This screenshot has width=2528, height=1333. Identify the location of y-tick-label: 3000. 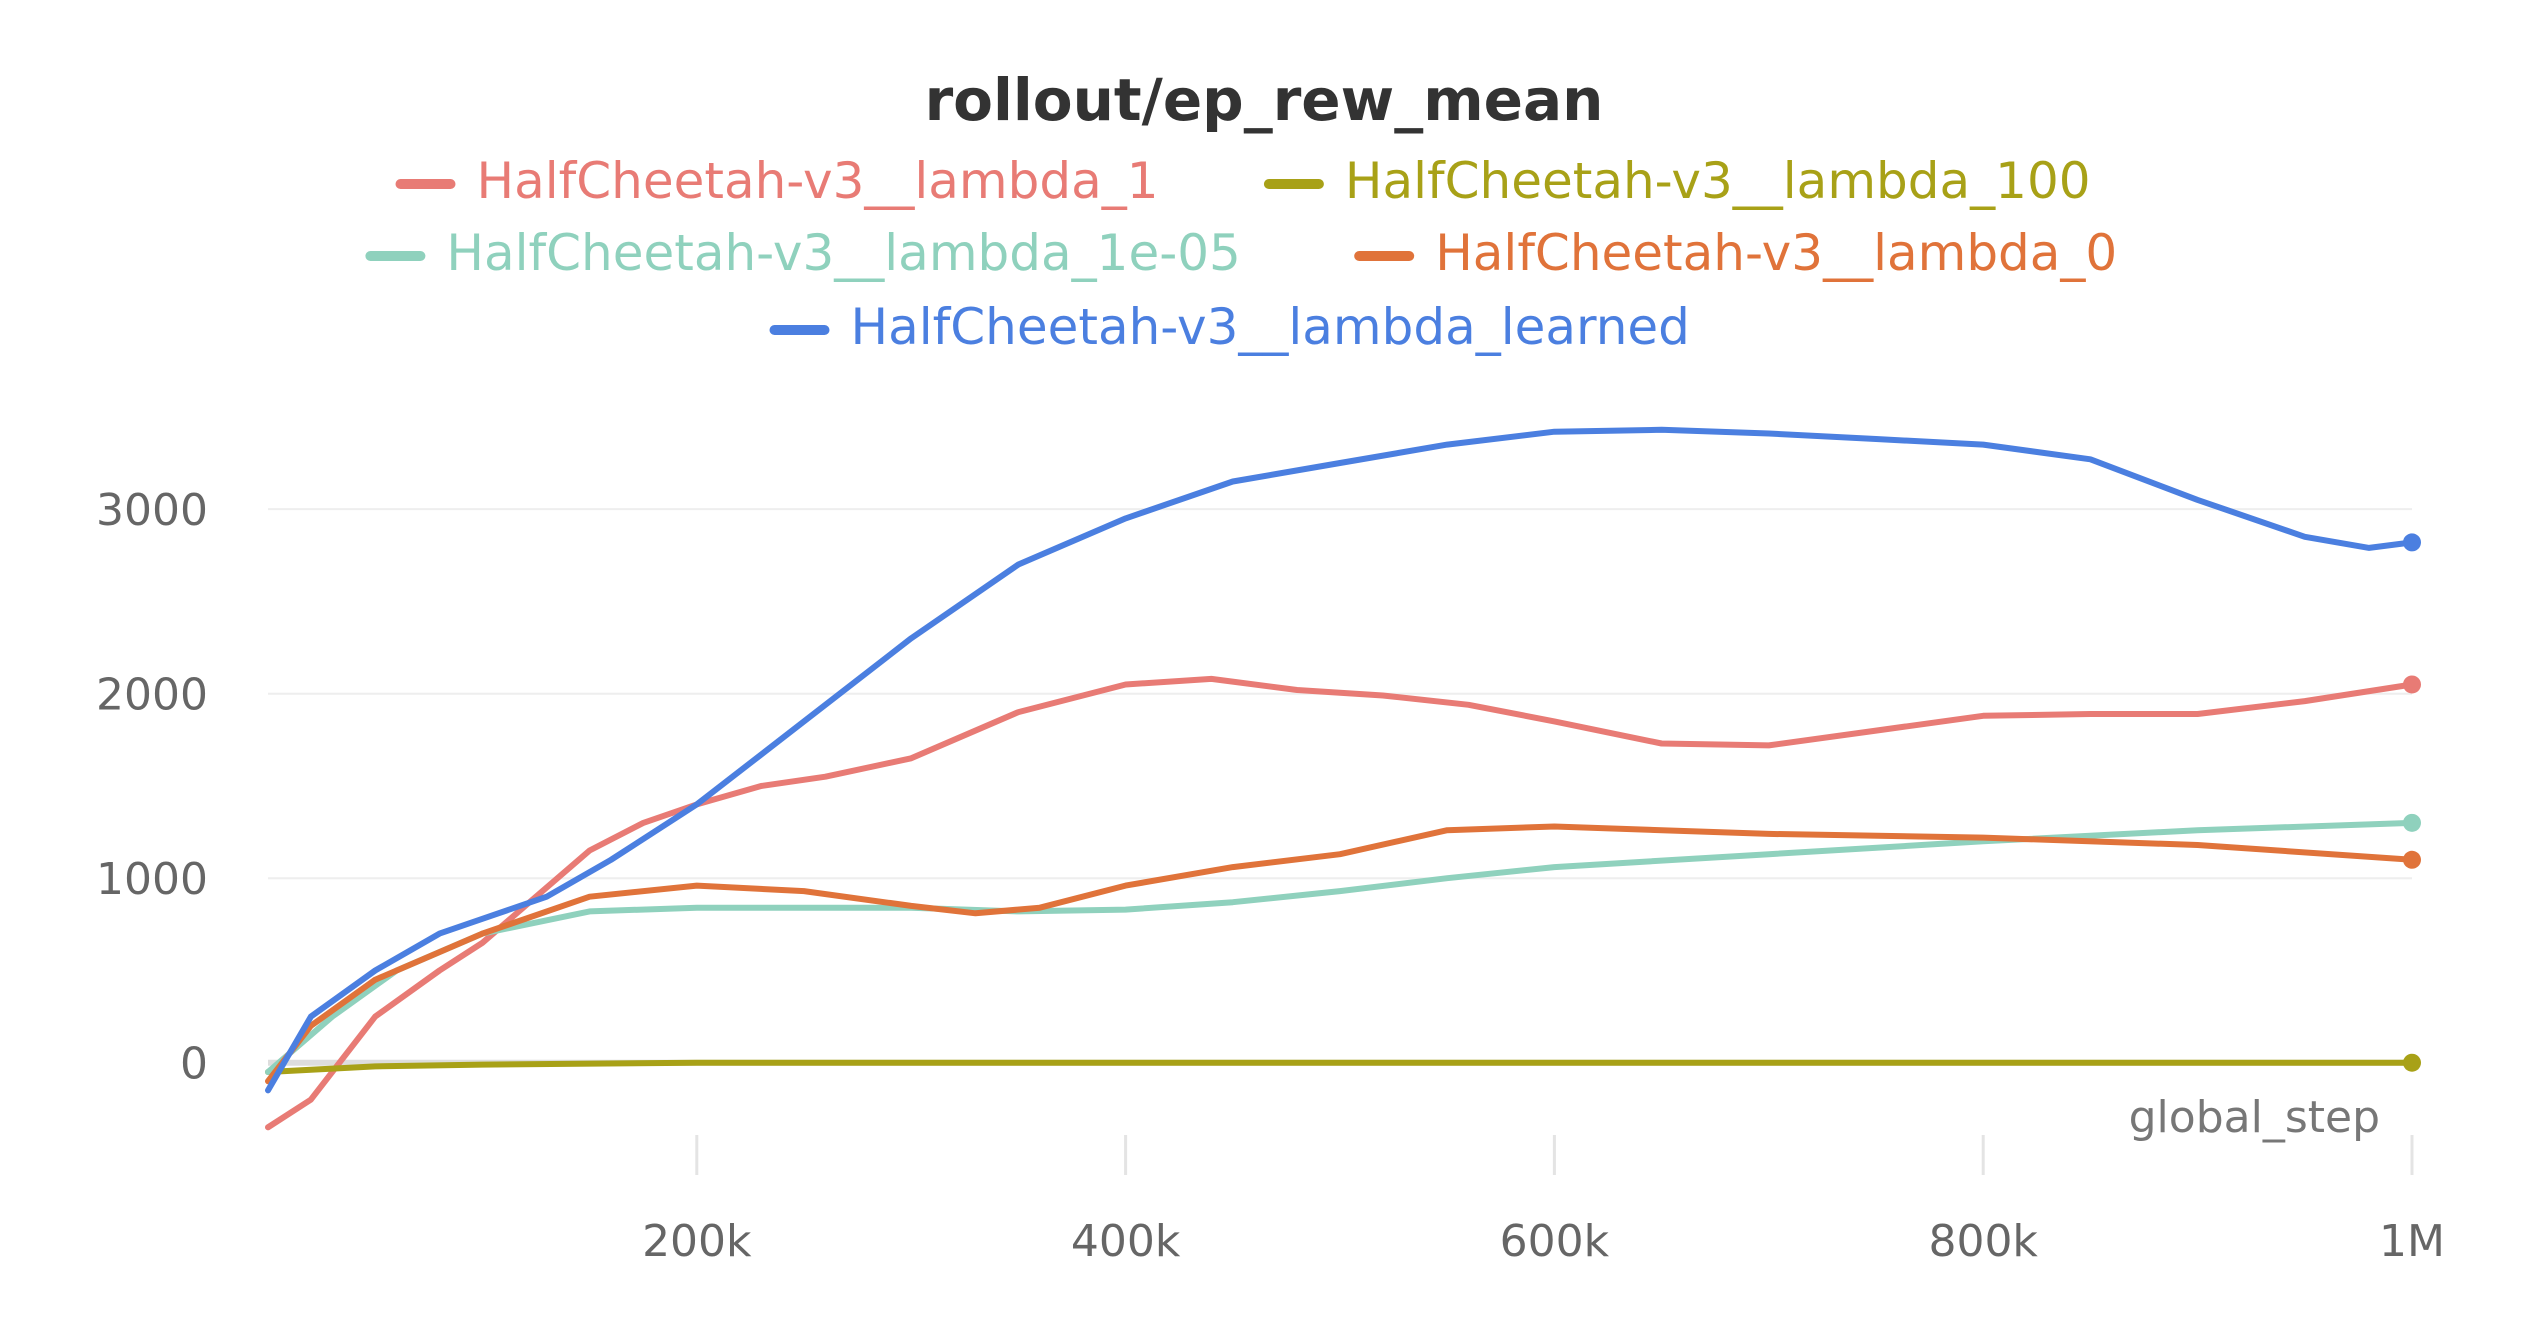
(152, 510).